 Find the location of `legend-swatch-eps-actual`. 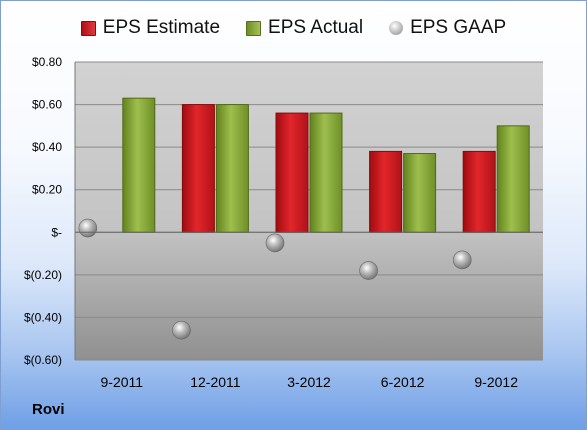

legend-swatch-eps-actual is located at coordinates (254, 28).